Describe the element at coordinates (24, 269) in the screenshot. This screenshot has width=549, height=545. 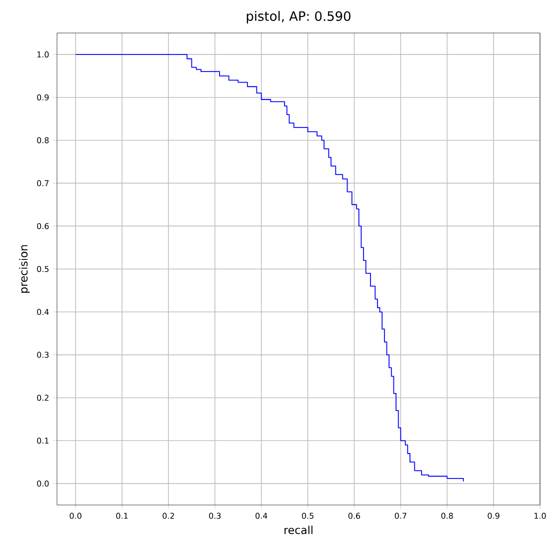
I see `y-axis-title: precision` at that location.